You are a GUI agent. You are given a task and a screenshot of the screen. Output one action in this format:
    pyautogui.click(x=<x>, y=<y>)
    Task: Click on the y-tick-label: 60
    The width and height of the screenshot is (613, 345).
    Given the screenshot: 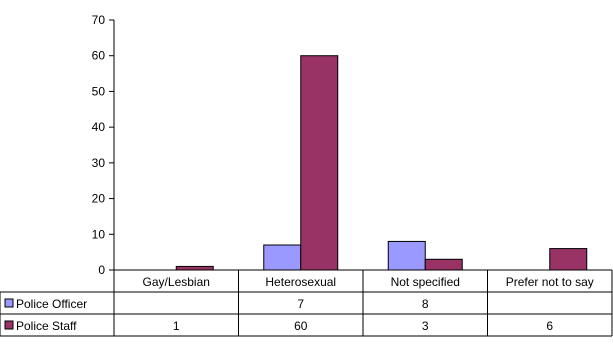 What is the action you would take?
    pyautogui.click(x=99, y=56)
    